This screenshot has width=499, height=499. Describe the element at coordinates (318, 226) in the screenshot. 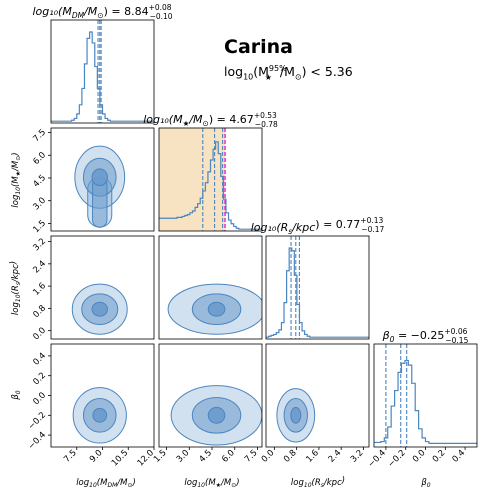

I see `hist-title-rs: log₁₀(Rs/kpc) = 0.77+0.13 −0.17` at that location.